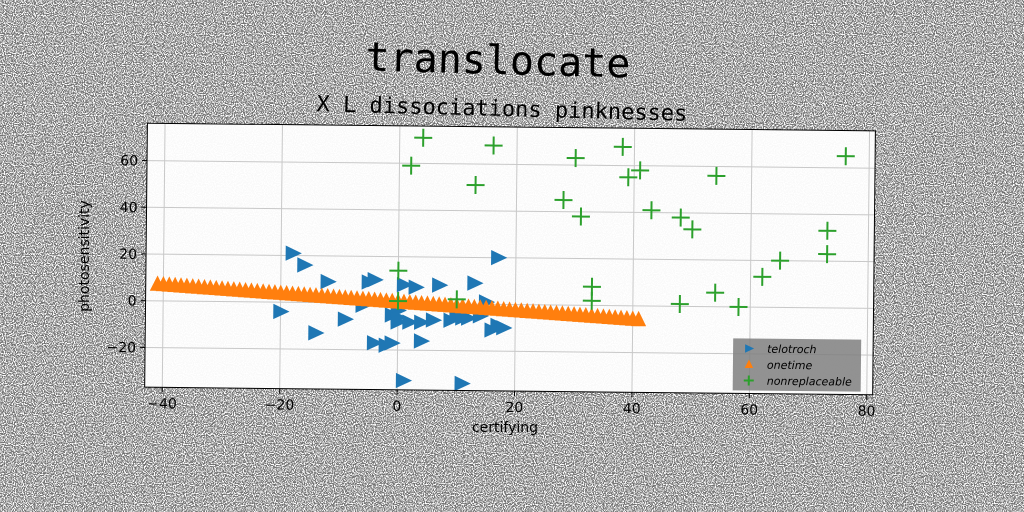 The image size is (1024, 512). What do you see at coordinates (792, 350) in the screenshot?
I see `legend-label: telotroch` at bounding box center [792, 350].